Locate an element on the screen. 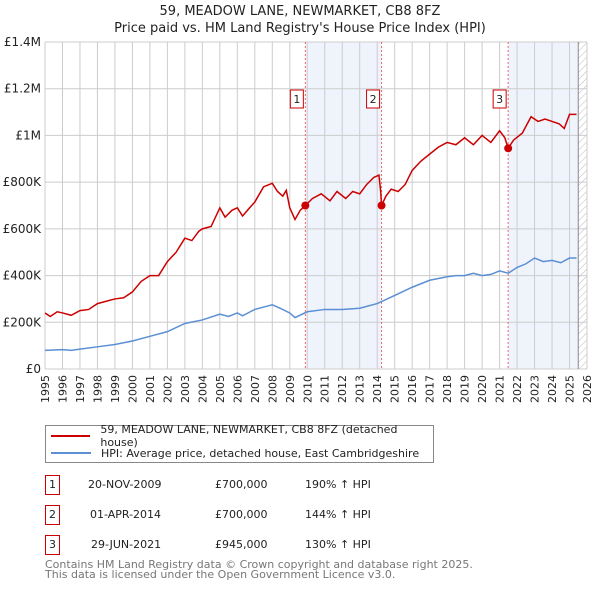  sale-date: 20-NOV-2009 is located at coordinates (125, 484).